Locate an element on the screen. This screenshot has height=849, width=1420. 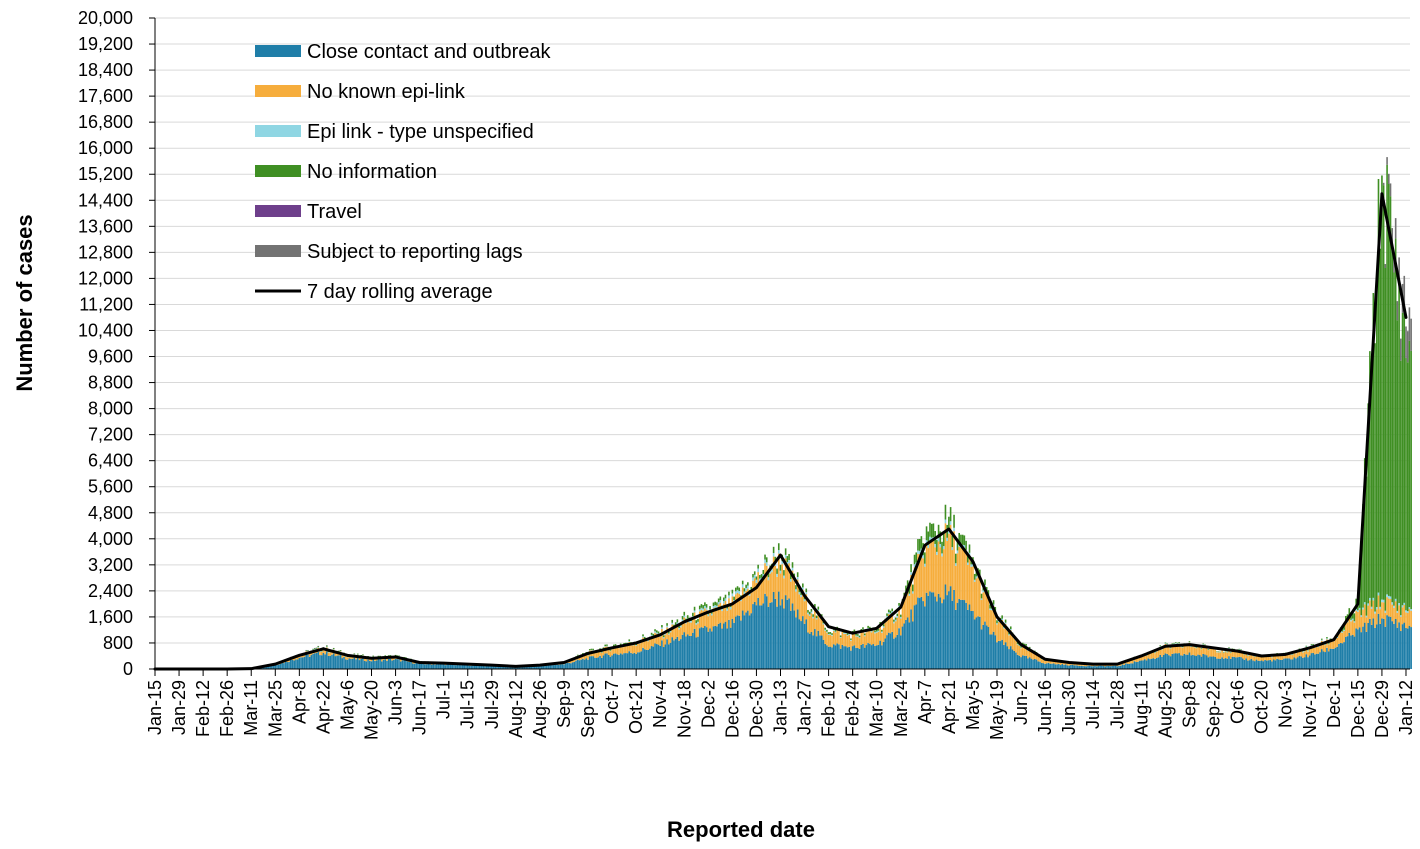
legend-label-no-information: No information is located at coordinates (372, 172).